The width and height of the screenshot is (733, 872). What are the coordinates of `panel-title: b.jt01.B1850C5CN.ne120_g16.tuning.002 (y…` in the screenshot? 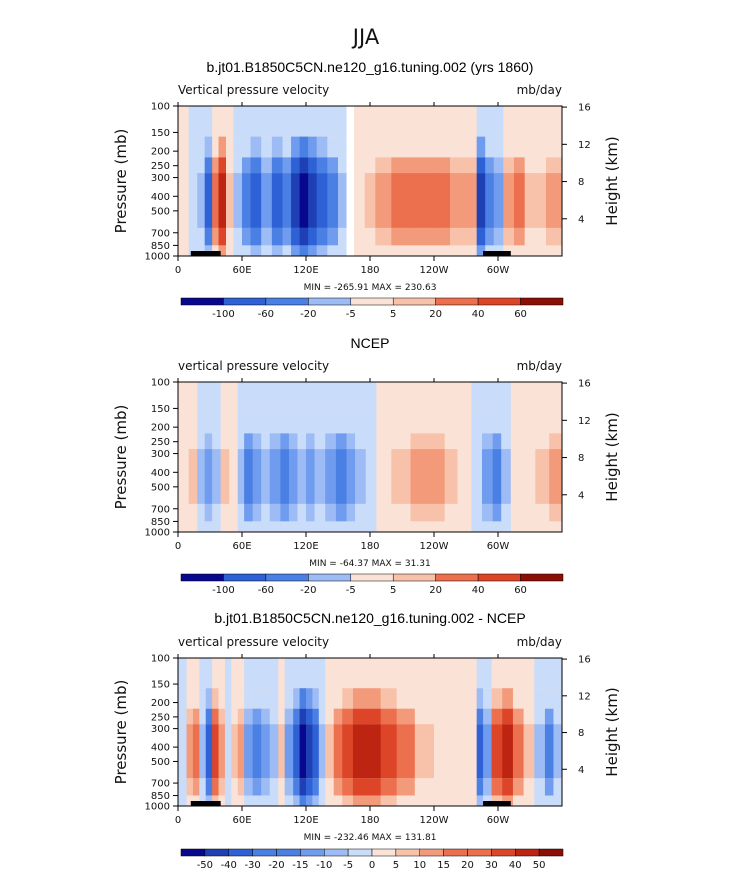 It's located at (370, 67).